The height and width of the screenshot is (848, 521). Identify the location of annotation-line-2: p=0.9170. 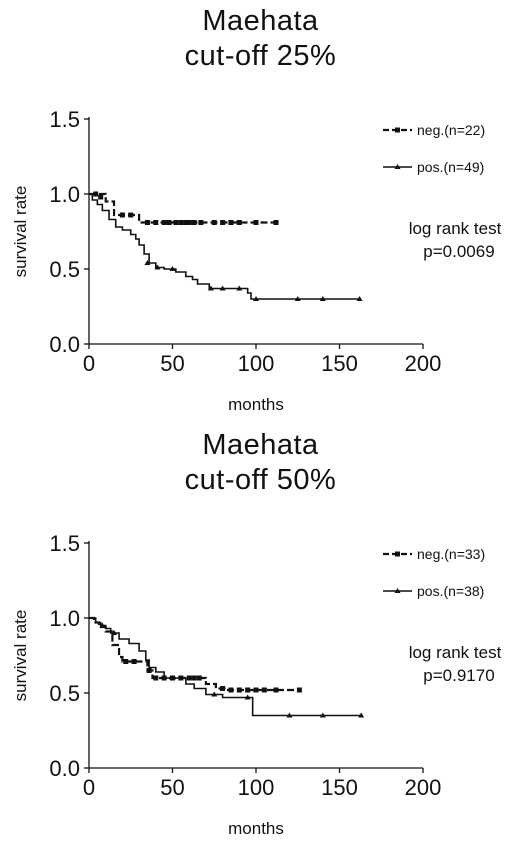
(458, 675).